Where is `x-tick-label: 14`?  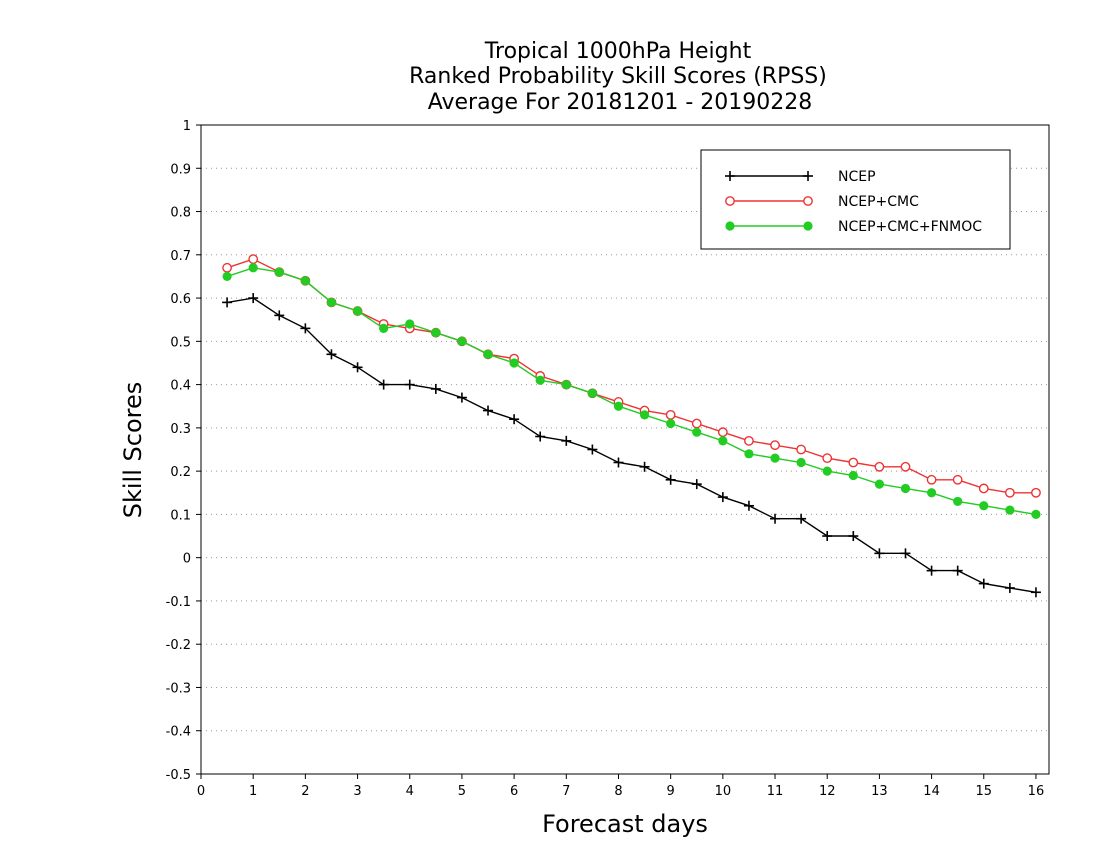
x-tick-label: 14 is located at coordinates (931, 791).